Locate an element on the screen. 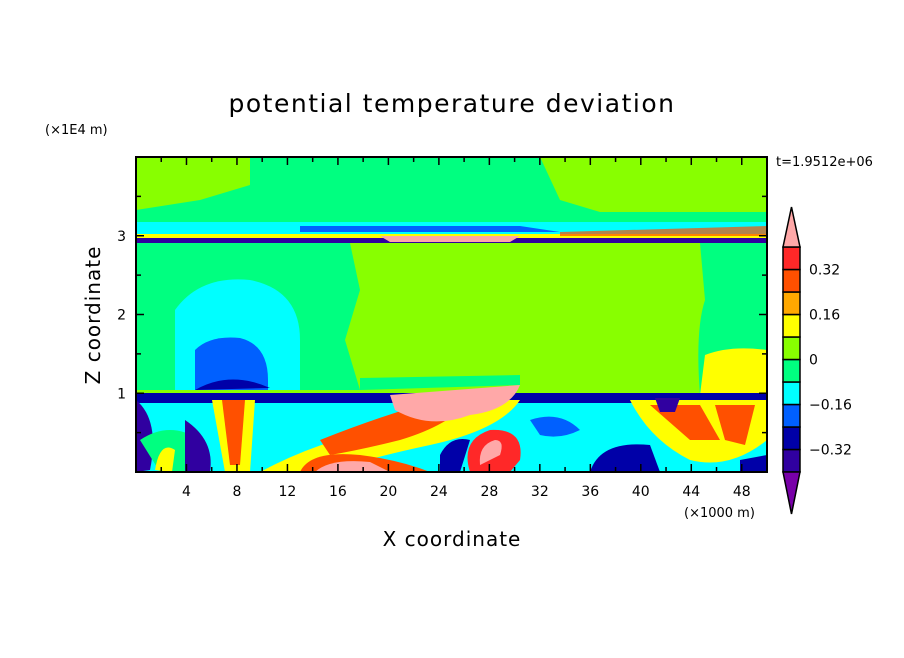 The width and height of the screenshot is (904, 658). colorbar-label: 0 is located at coordinates (813, 361).